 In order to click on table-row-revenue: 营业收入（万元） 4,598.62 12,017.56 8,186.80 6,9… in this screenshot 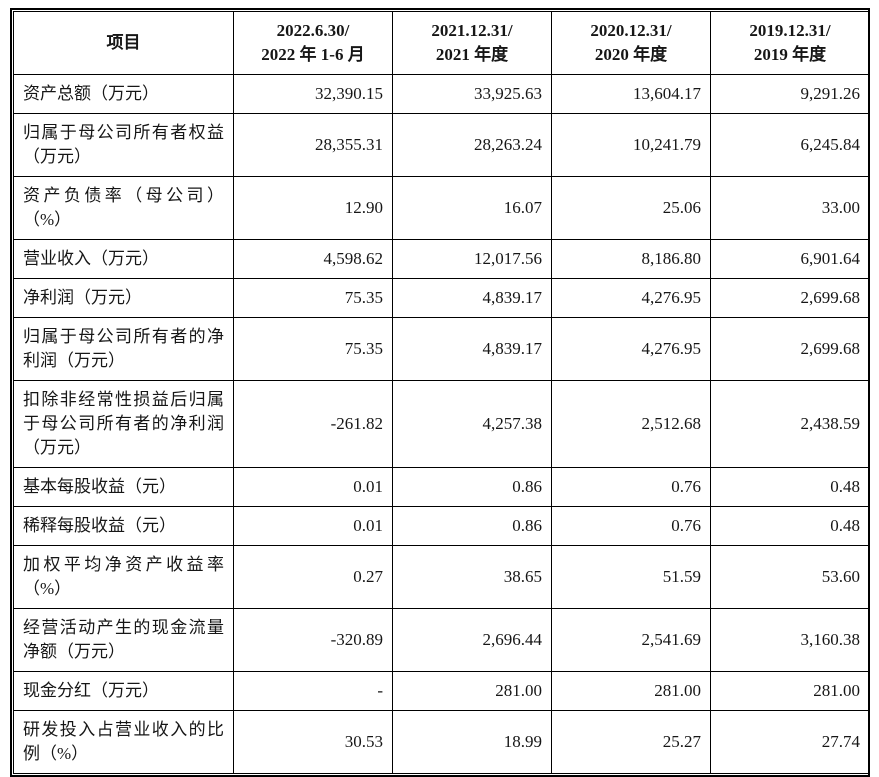, I will do `click(441, 259)`.